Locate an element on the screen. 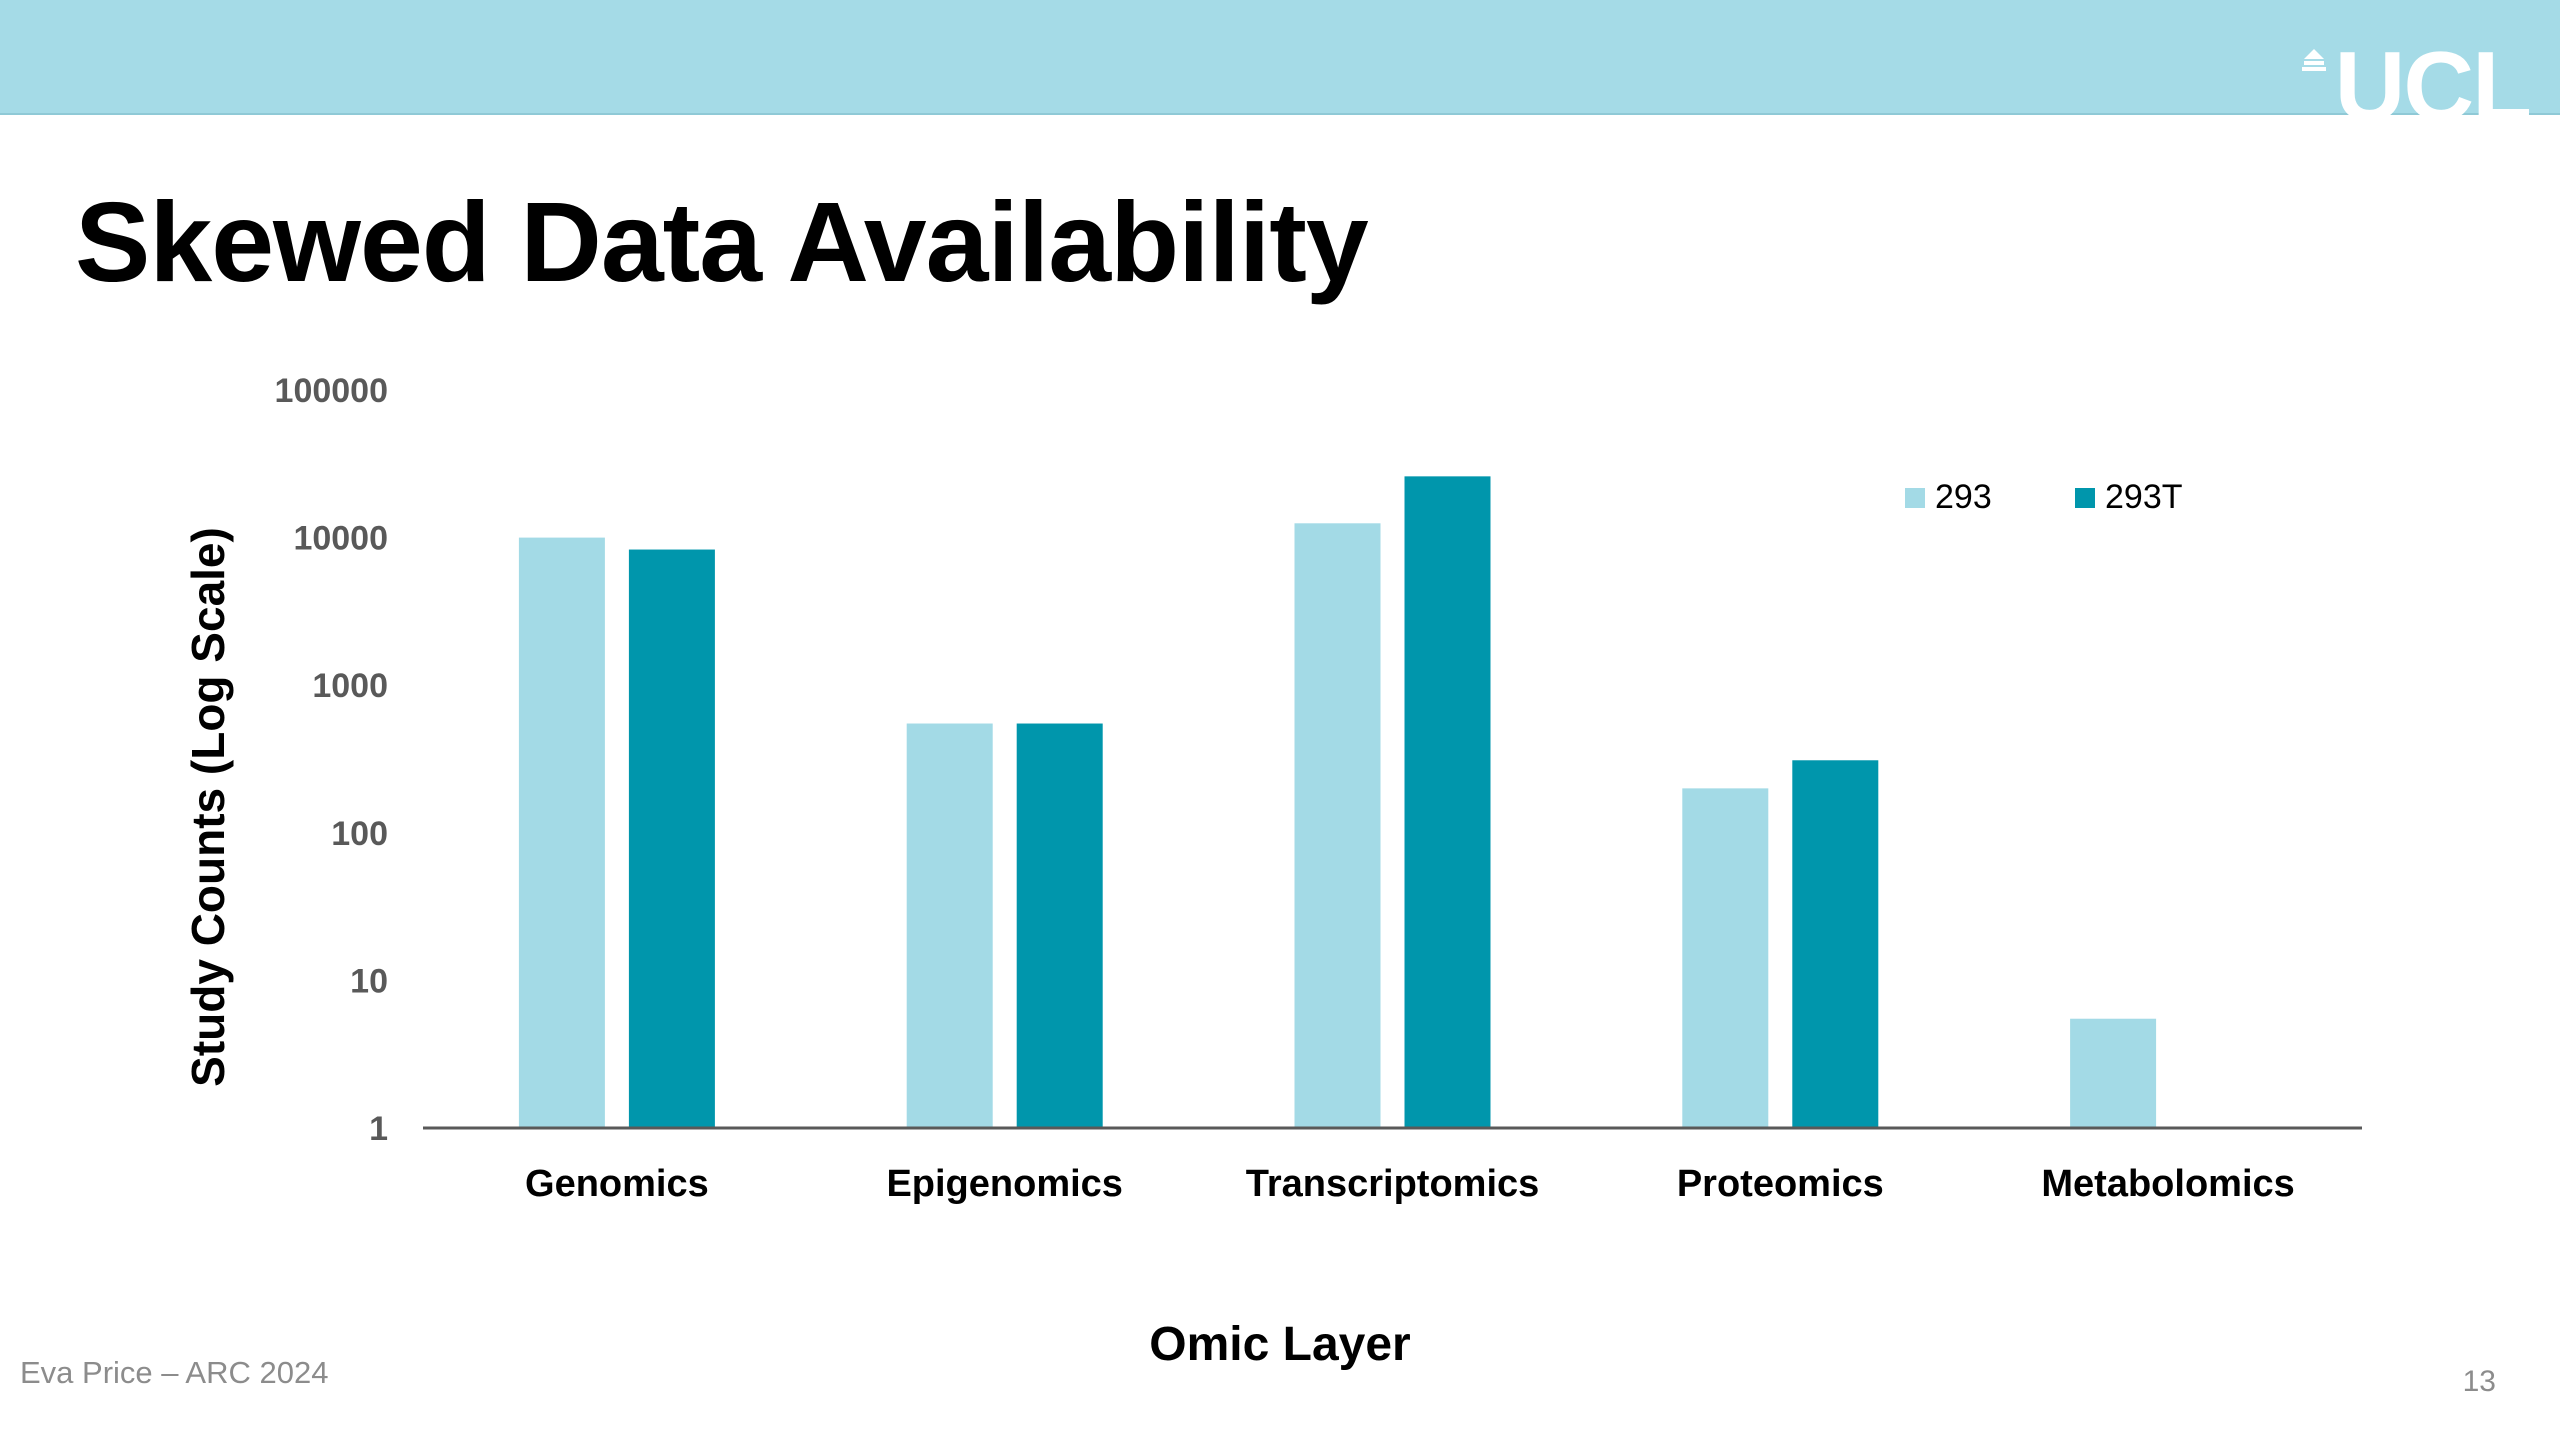 The image size is (2560, 1440). bar-293T-genomics is located at coordinates (671, 838).